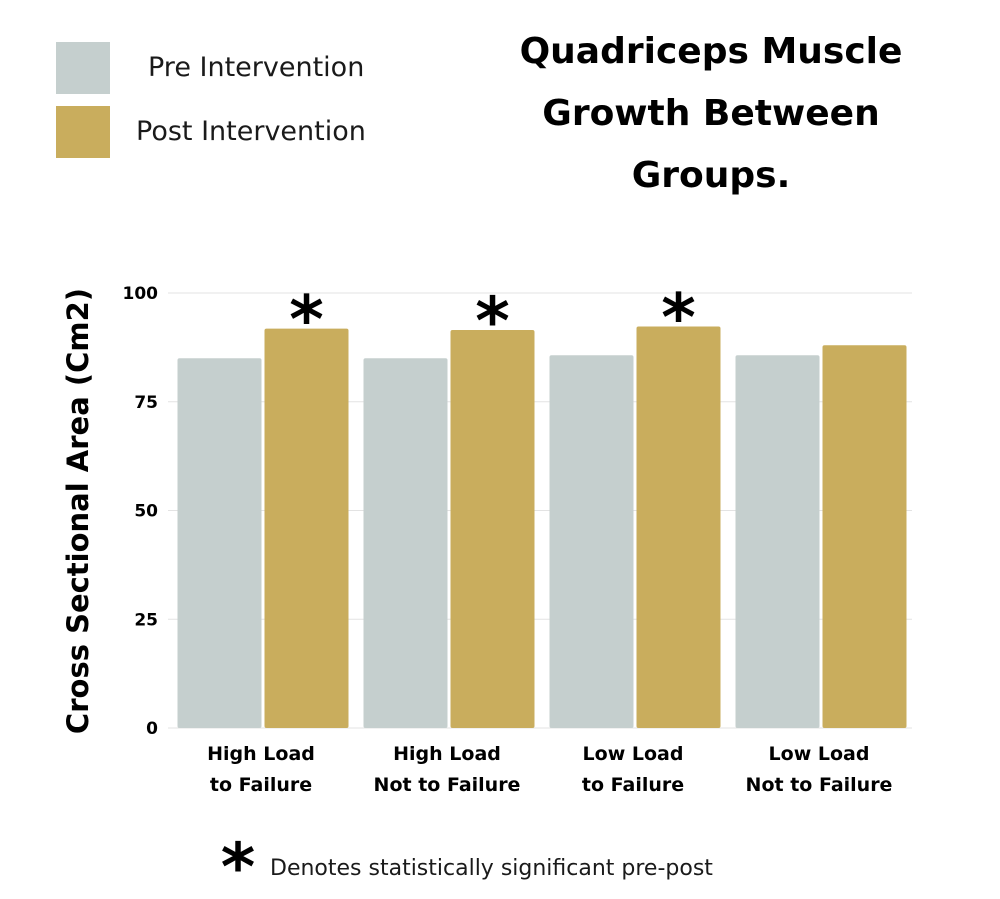  I want to click on chart-title: Quadriceps Muscle Growth Between Groups., so click(711, 113).